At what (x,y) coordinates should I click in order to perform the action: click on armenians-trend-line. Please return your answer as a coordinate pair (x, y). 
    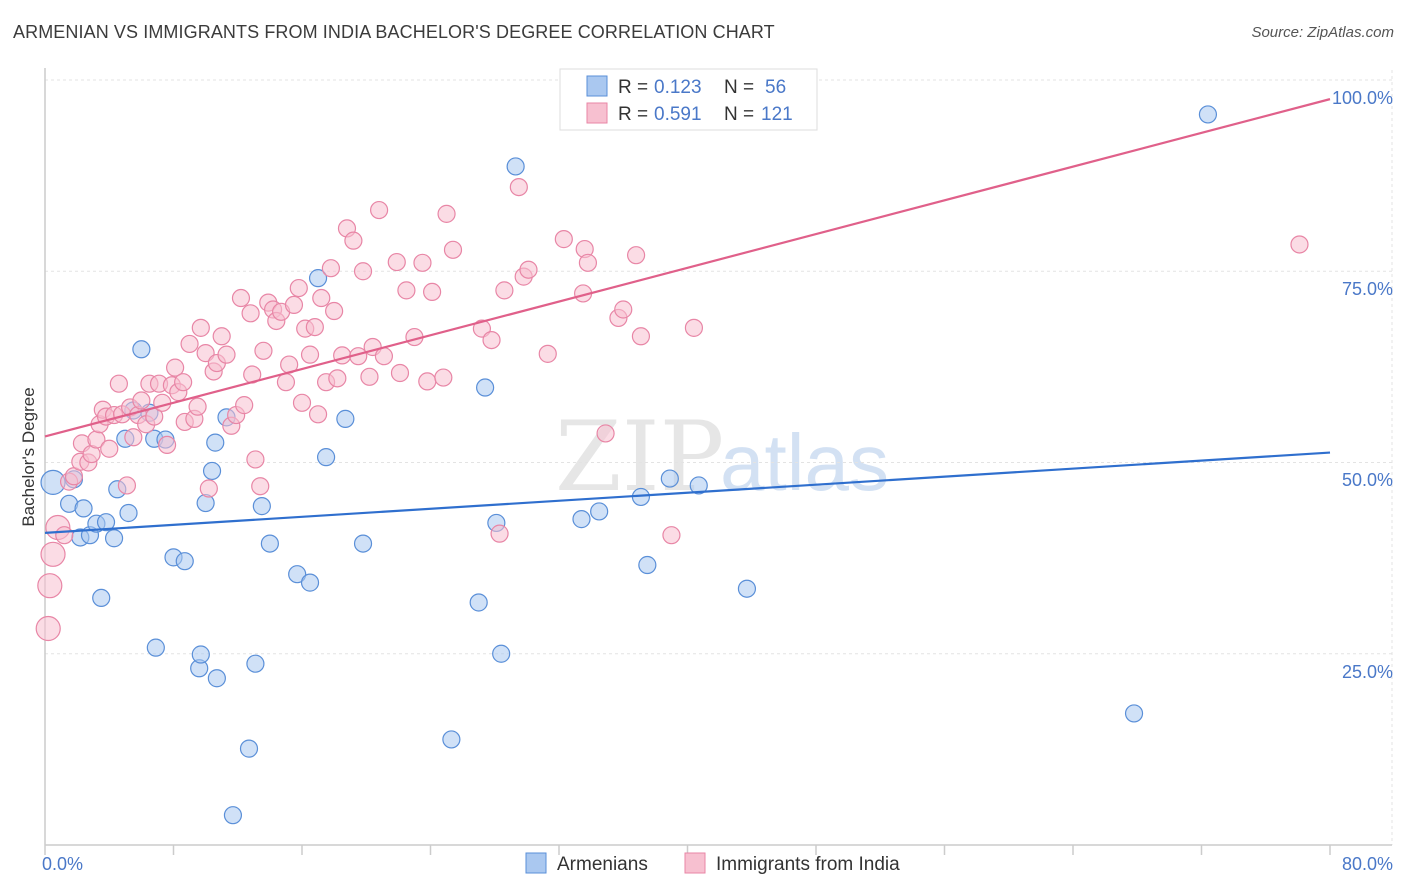
    Looking at the image, I should click on (687, 492).